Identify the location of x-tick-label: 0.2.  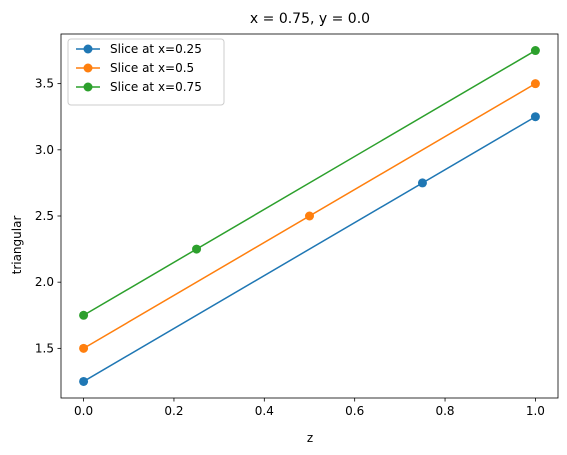
(173, 411).